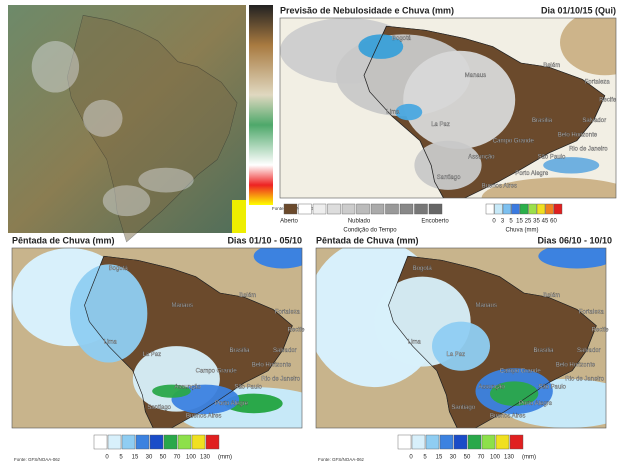 The height and width of the screenshot is (475, 626). Describe the element at coordinates (435, 222) in the screenshot. I see `condition-label: Encoberto` at that location.